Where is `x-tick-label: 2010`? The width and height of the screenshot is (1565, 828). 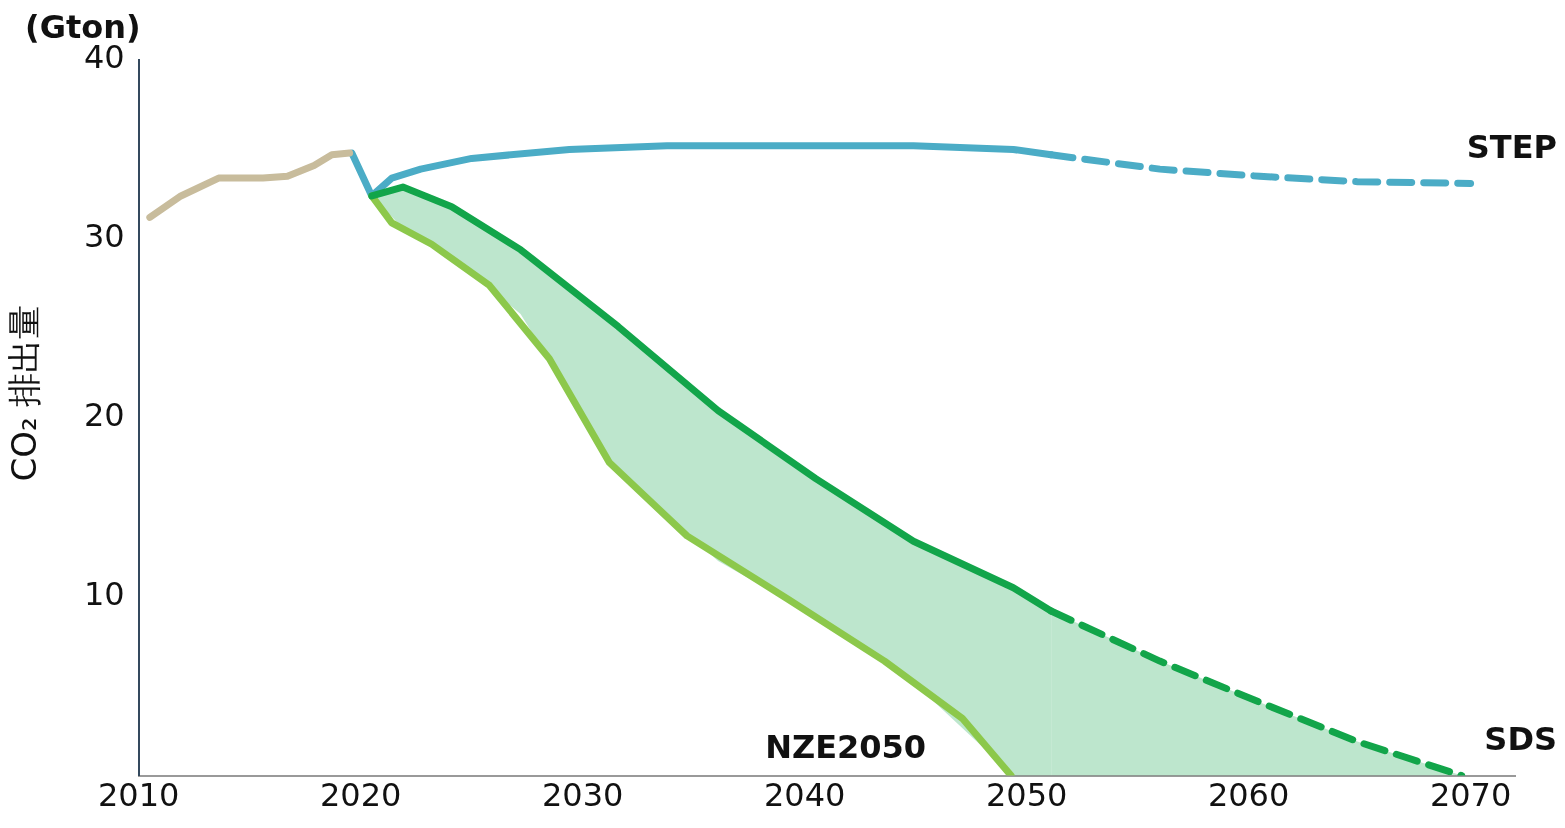 x-tick-label: 2010 is located at coordinates (139, 795).